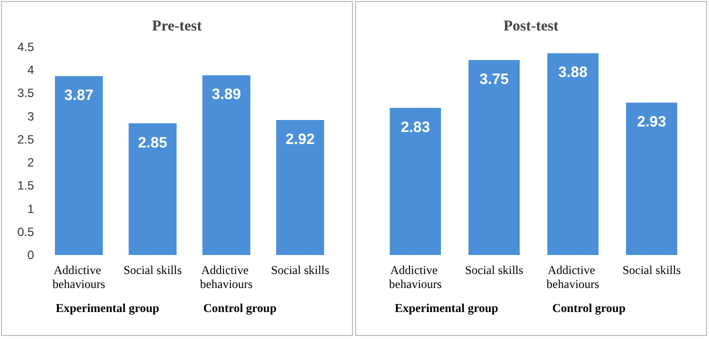  What do you see at coordinates (25, 139) in the screenshot?
I see `y-tick-label: 2.5` at bounding box center [25, 139].